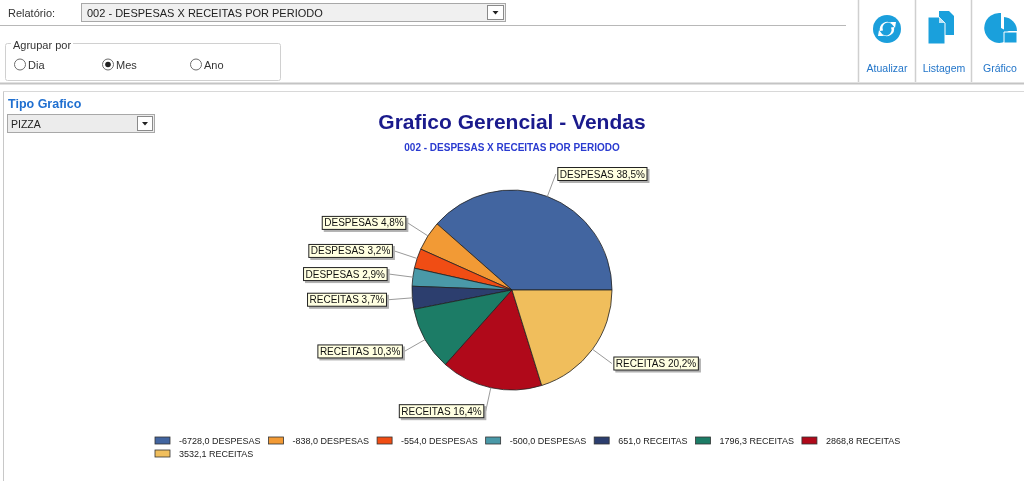  I want to click on data-label: DESPESAS 38,5%, so click(602, 174).